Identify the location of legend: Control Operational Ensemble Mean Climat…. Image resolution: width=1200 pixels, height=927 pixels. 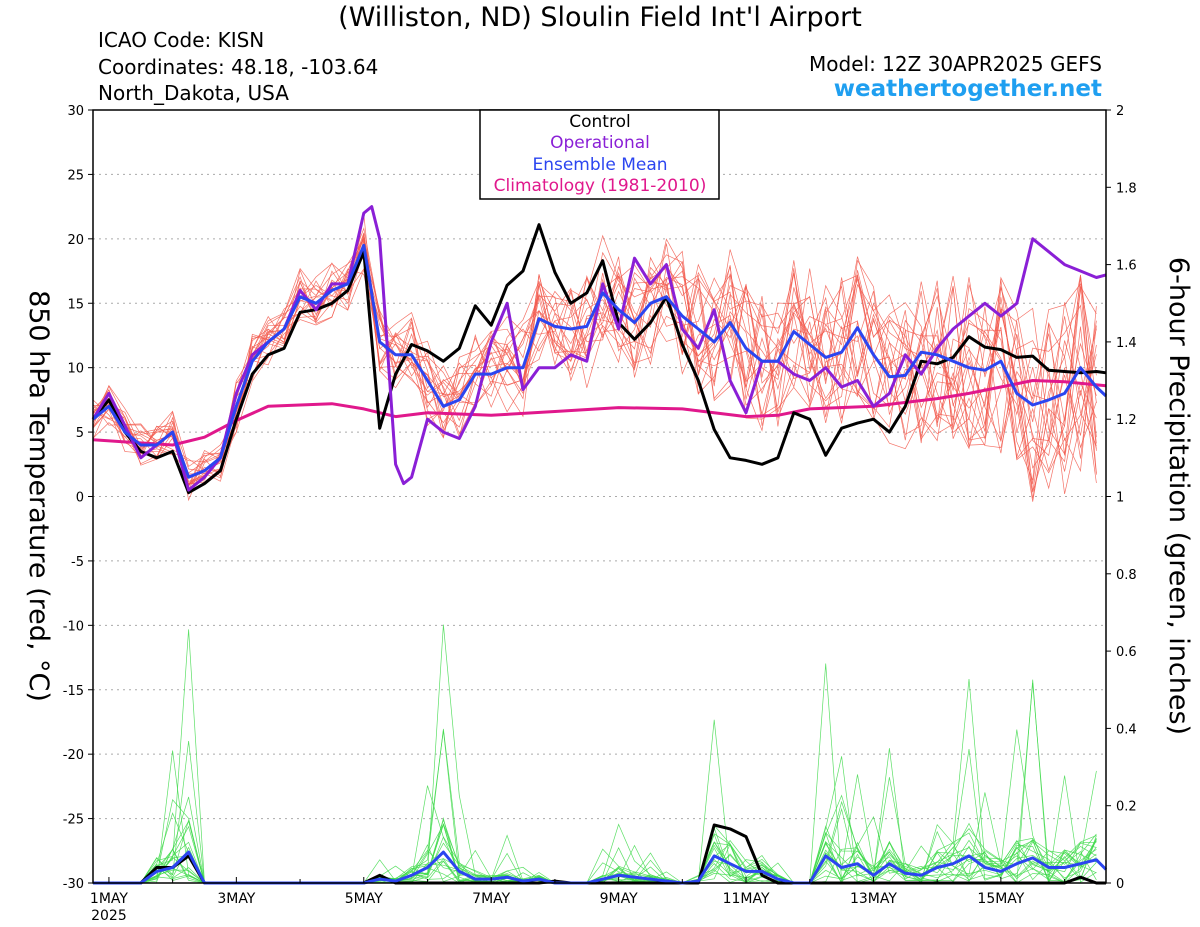
(599, 154).